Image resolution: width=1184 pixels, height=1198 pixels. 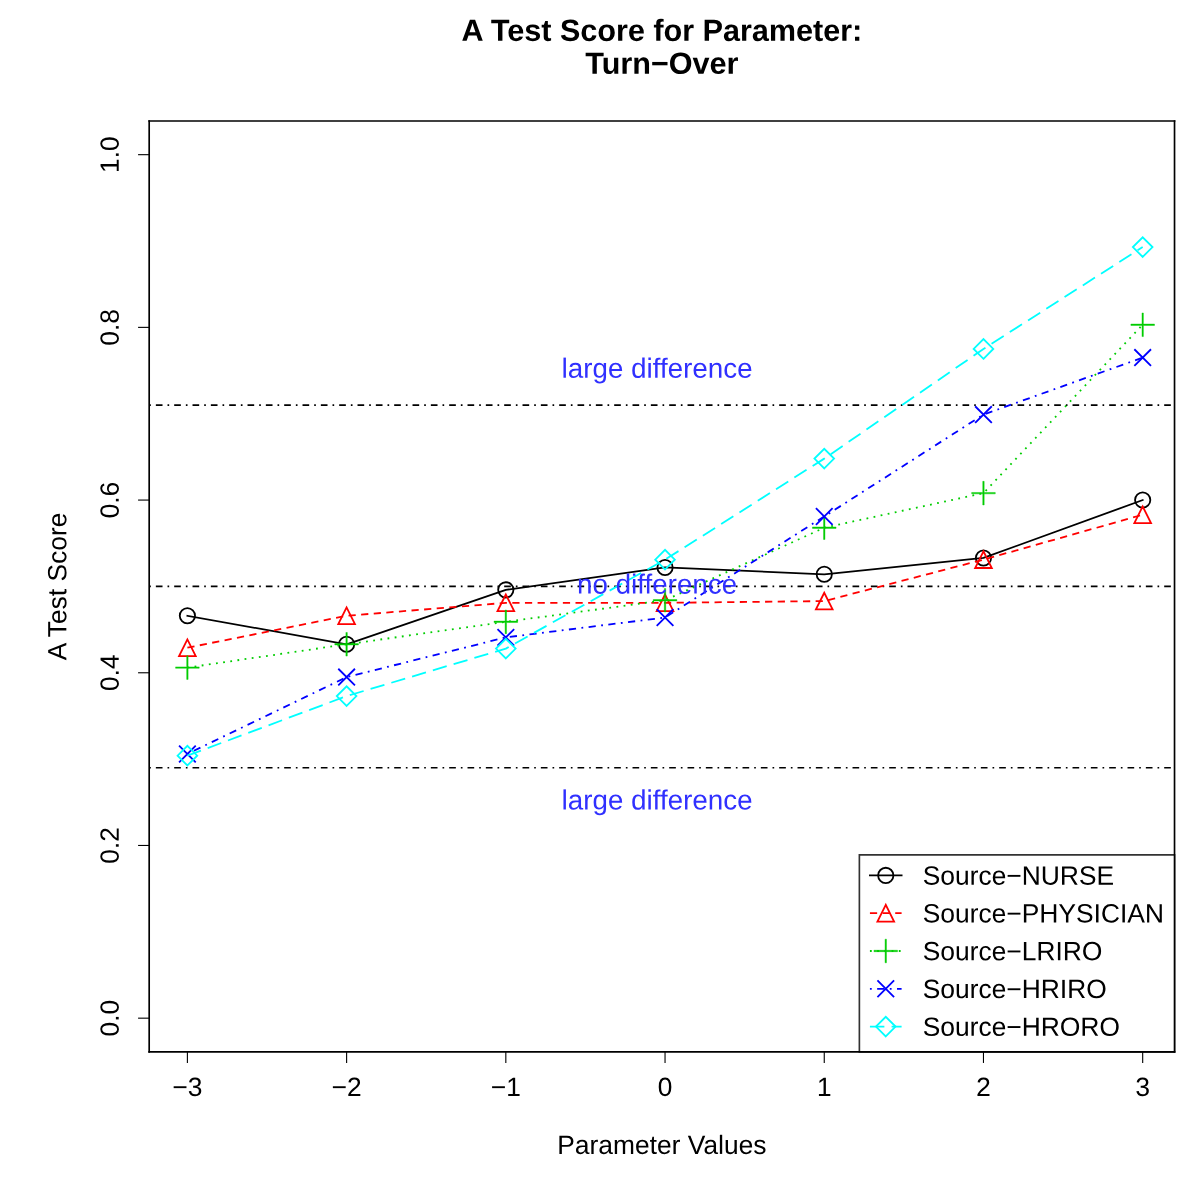 What do you see at coordinates (665, 1087) in the screenshot?
I see `x-tick-label: 0` at bounding box center [665, 1087].